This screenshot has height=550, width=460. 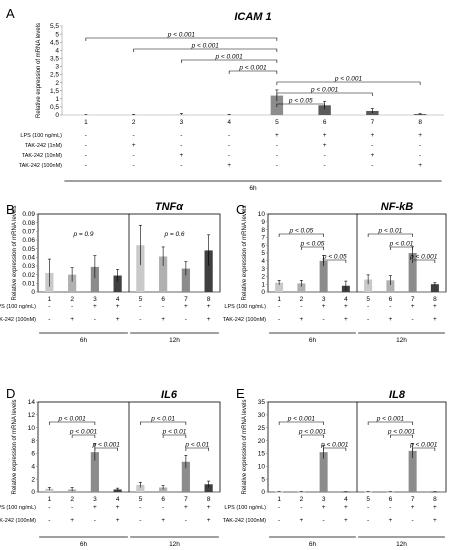 I want to click on y-tick-label: 8, so click(x=263, y=230).